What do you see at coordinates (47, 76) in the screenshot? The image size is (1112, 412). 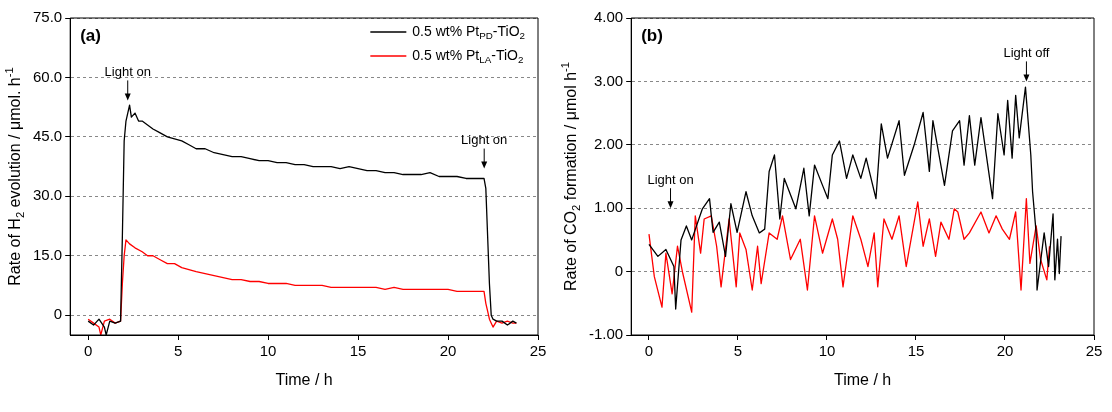 I see `y-tick-label: 60.0` at bounding box center [47, 76].